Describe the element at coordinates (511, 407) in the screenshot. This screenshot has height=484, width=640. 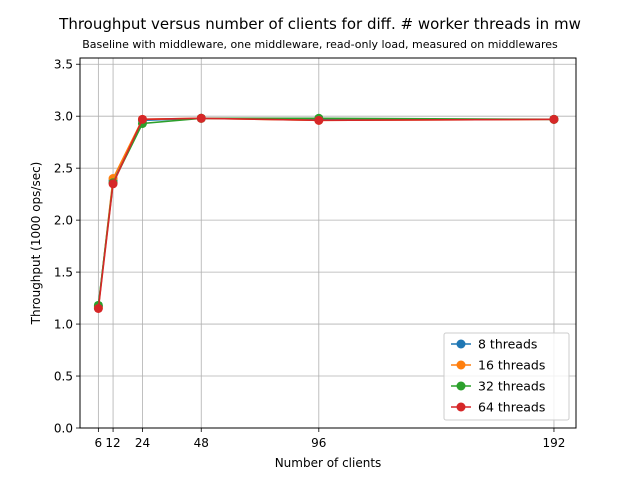
I see `legend-label: 64 threads` at that location.